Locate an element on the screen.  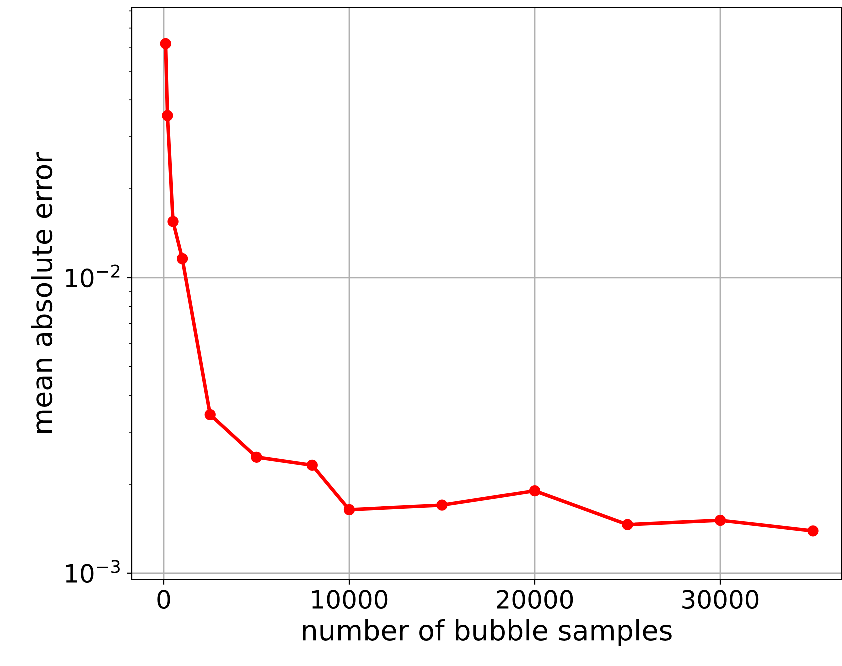
x-tick-label: 0 is located at coordinates (164, 600).